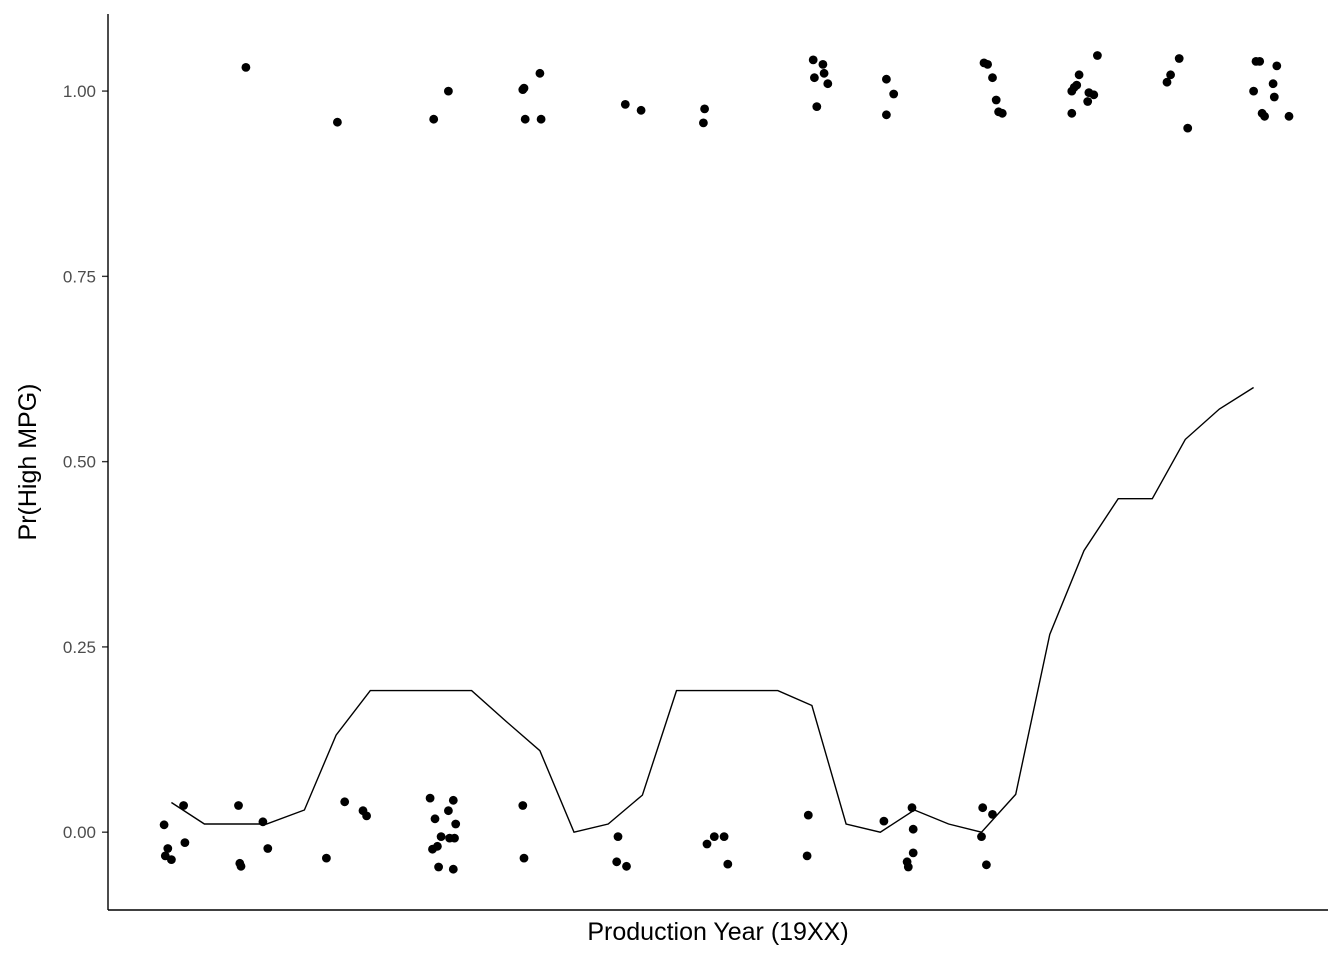 The width and height of the screenshot is (1344, 960). I want to click on y-axis-title: Pr(High MPG), so click(28, 462).